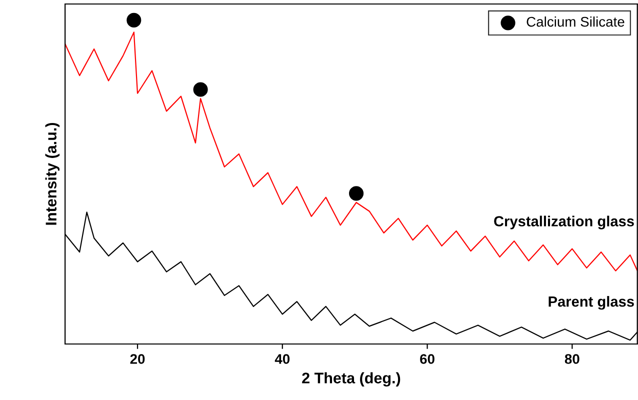 This screenshot has width=638, height=400. What do you see at coordinates (575, 21) in the screenshot?
I see `legend-label: Calcium Silicate` at bounding box center [575, 21].